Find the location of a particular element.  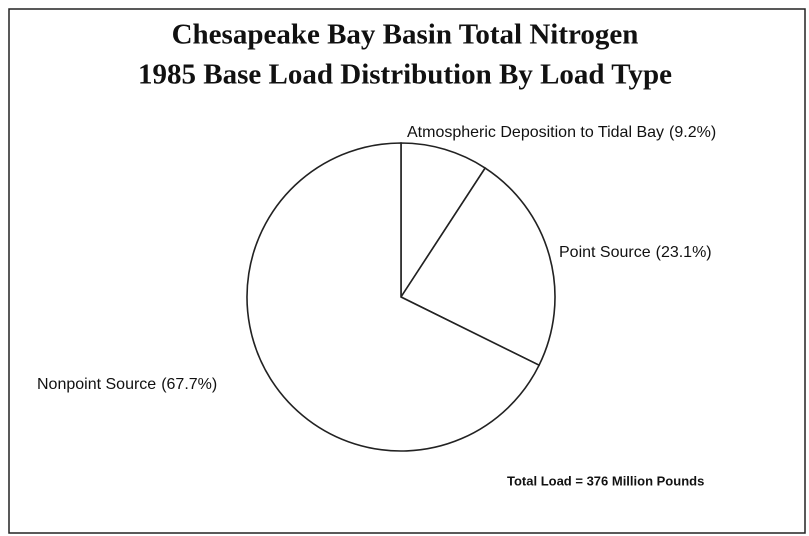

slice-name: Nonpoint Source is located at coordinates (96, 384).